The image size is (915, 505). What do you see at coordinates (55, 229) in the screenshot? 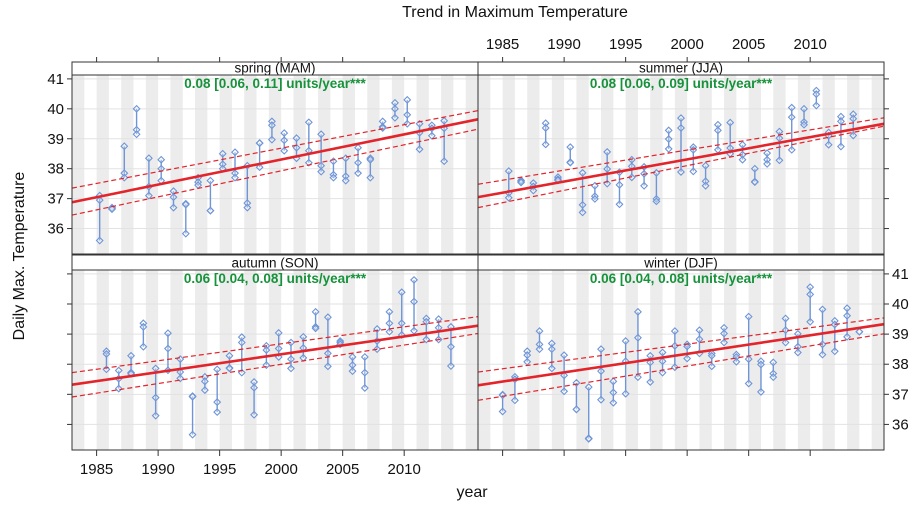
I see `y-tick-label: 36` at bounding box center [55, 229].